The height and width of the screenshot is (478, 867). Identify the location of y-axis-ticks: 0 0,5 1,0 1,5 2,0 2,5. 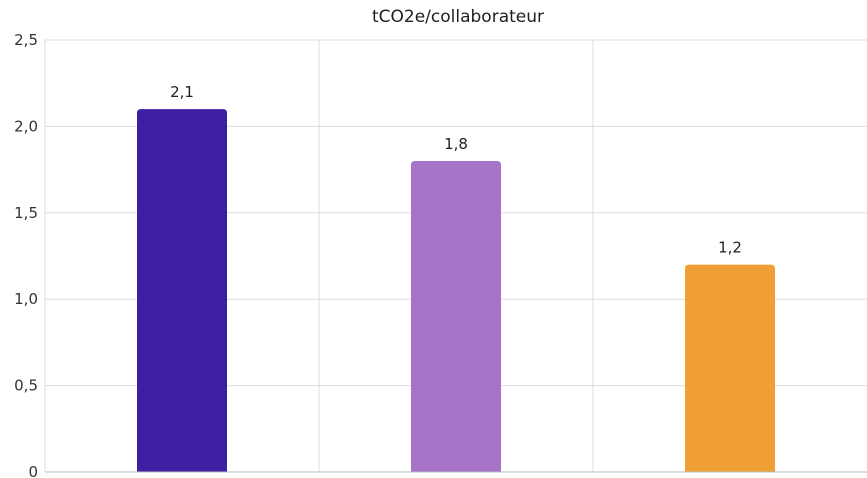
(26, 254).